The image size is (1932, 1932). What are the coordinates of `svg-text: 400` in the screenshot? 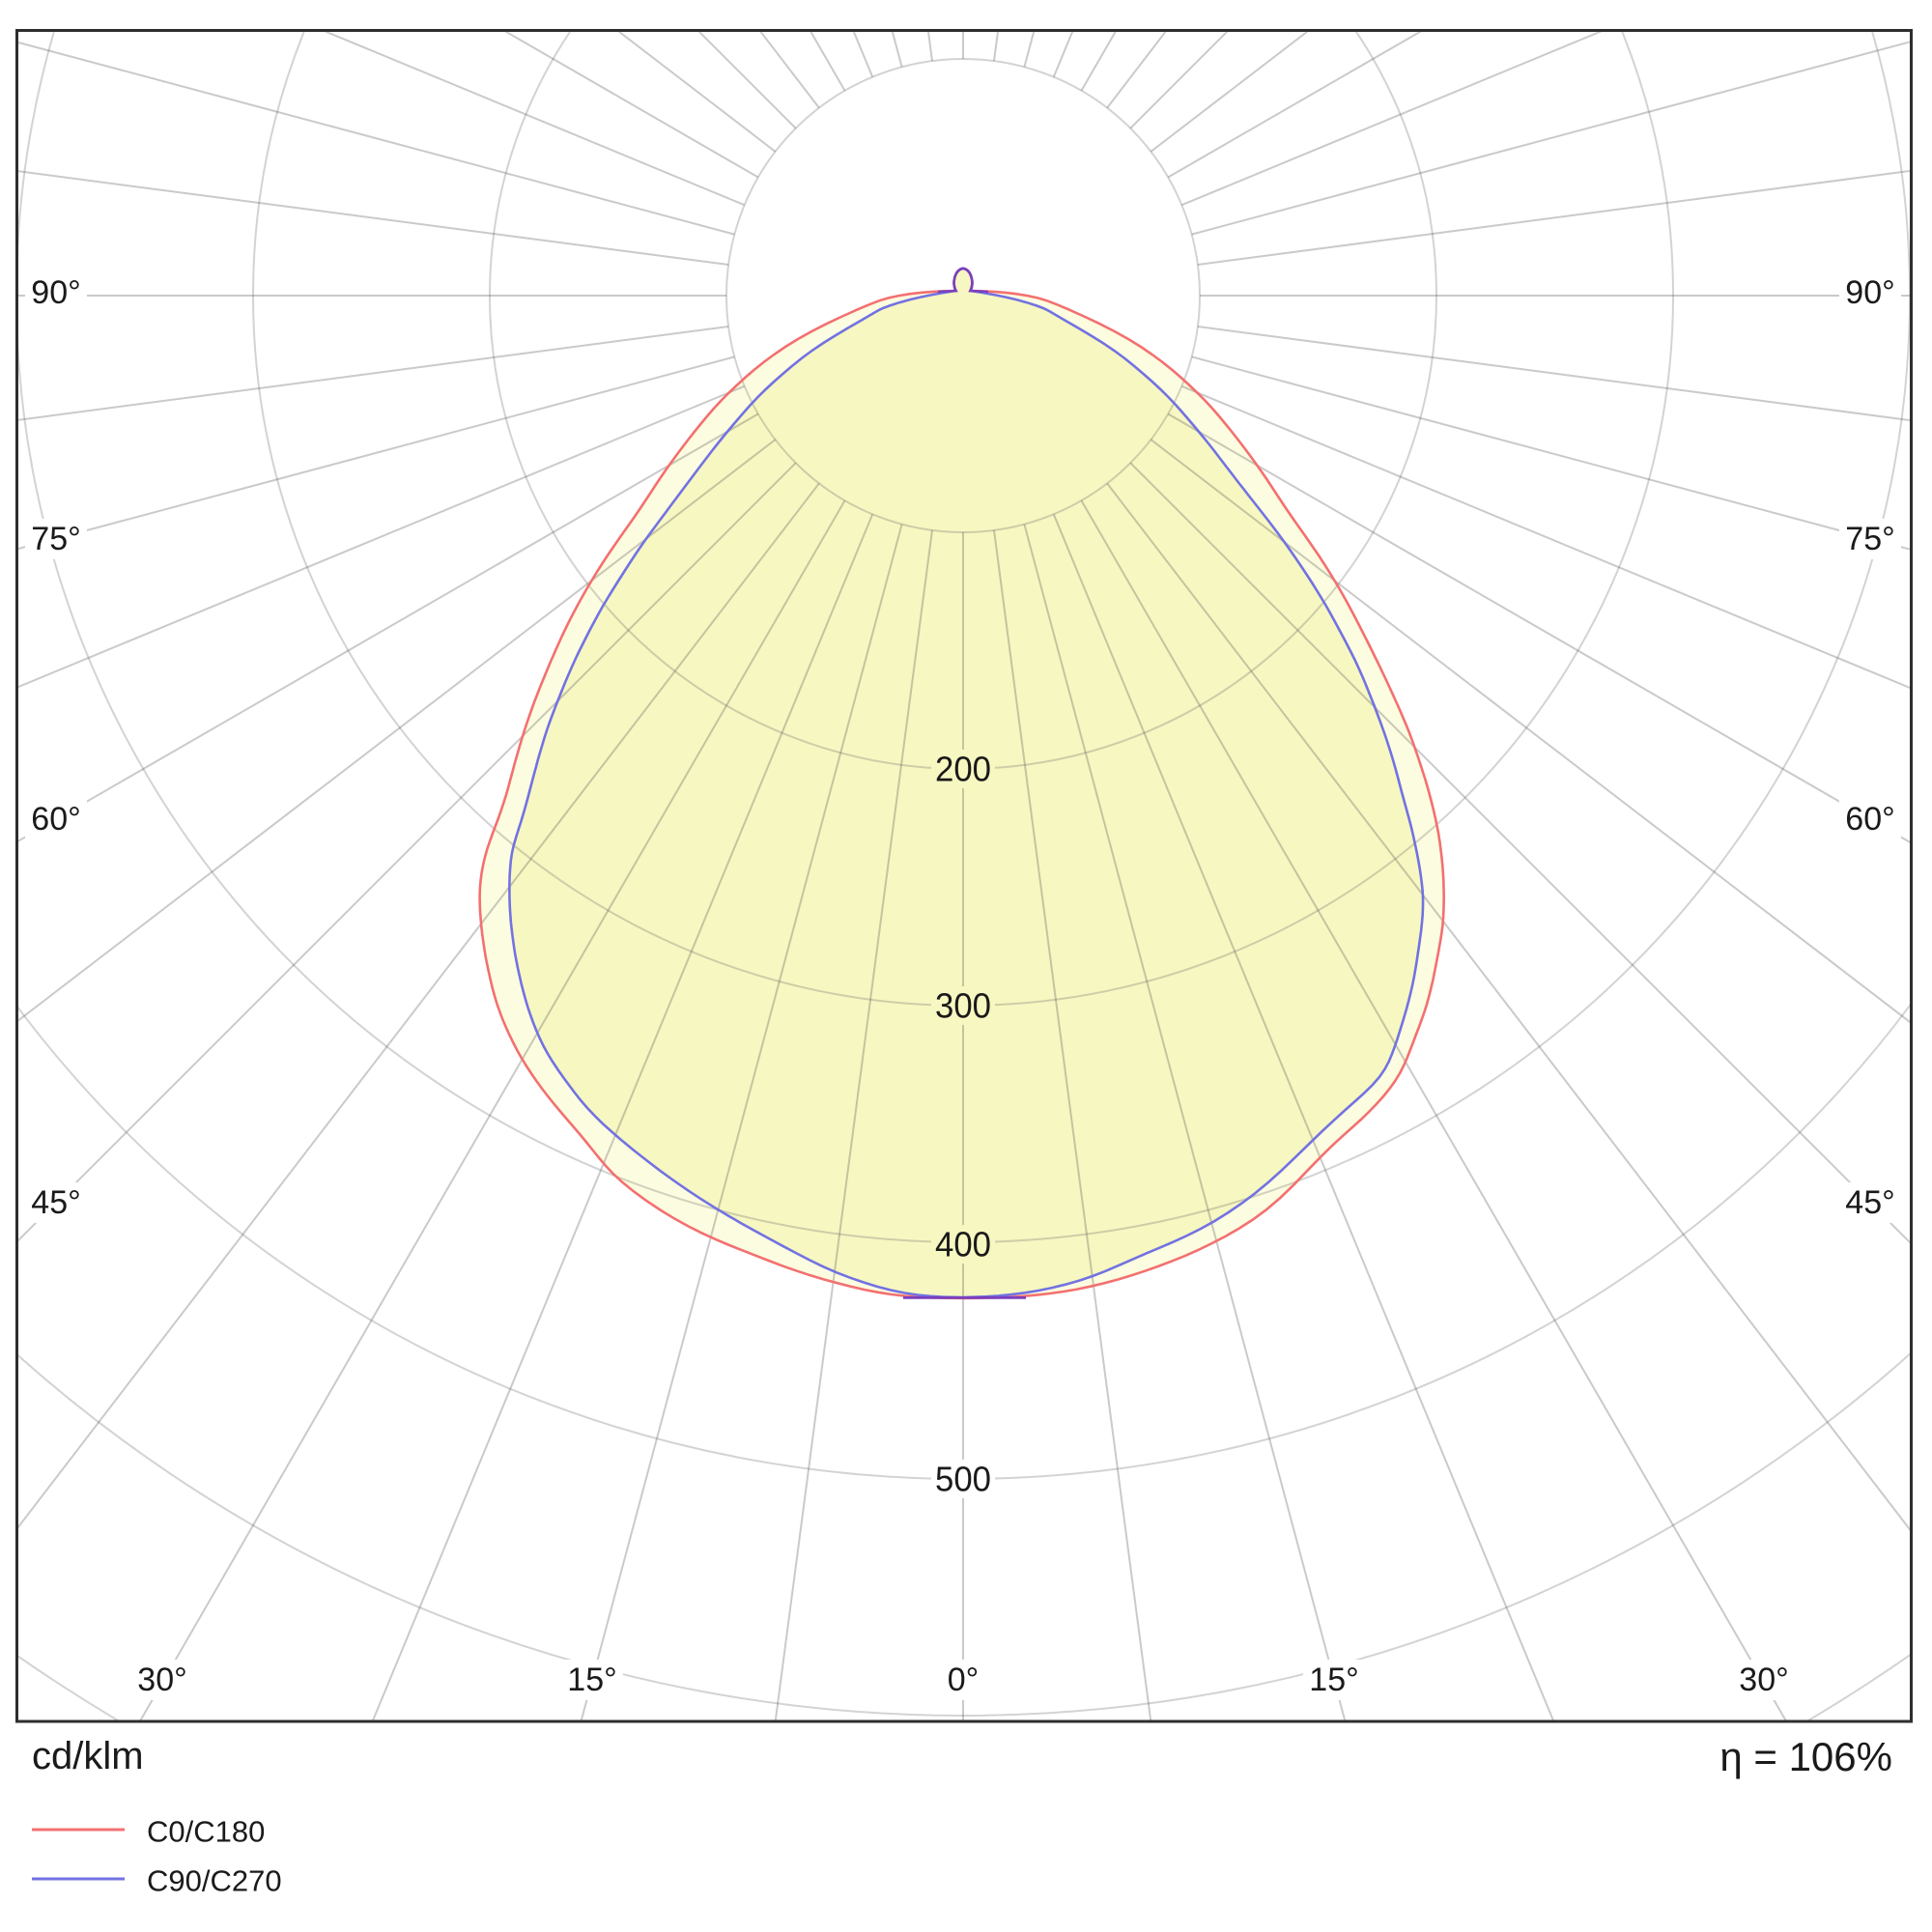 It's located at (963, 1244).